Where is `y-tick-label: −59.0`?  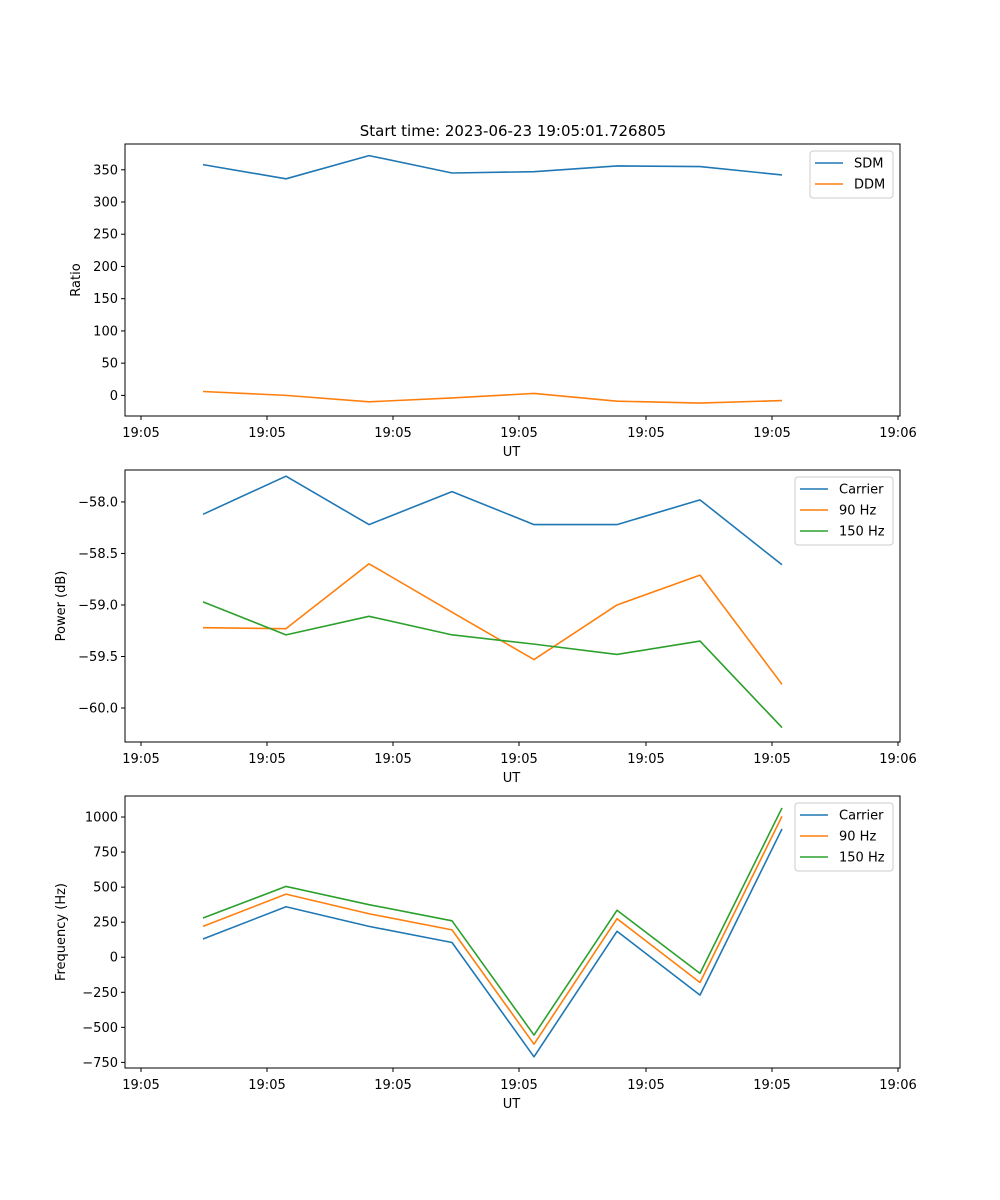
y-tick-label: −59.0 is located at coordinates (98, 605).